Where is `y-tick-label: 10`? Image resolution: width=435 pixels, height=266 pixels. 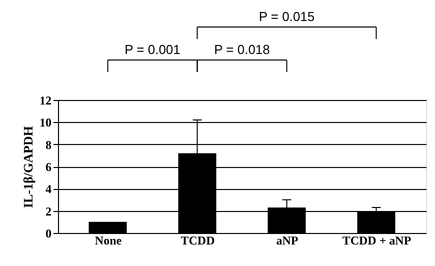
y-tick-label: 10 is located at coordinates (46, 123).